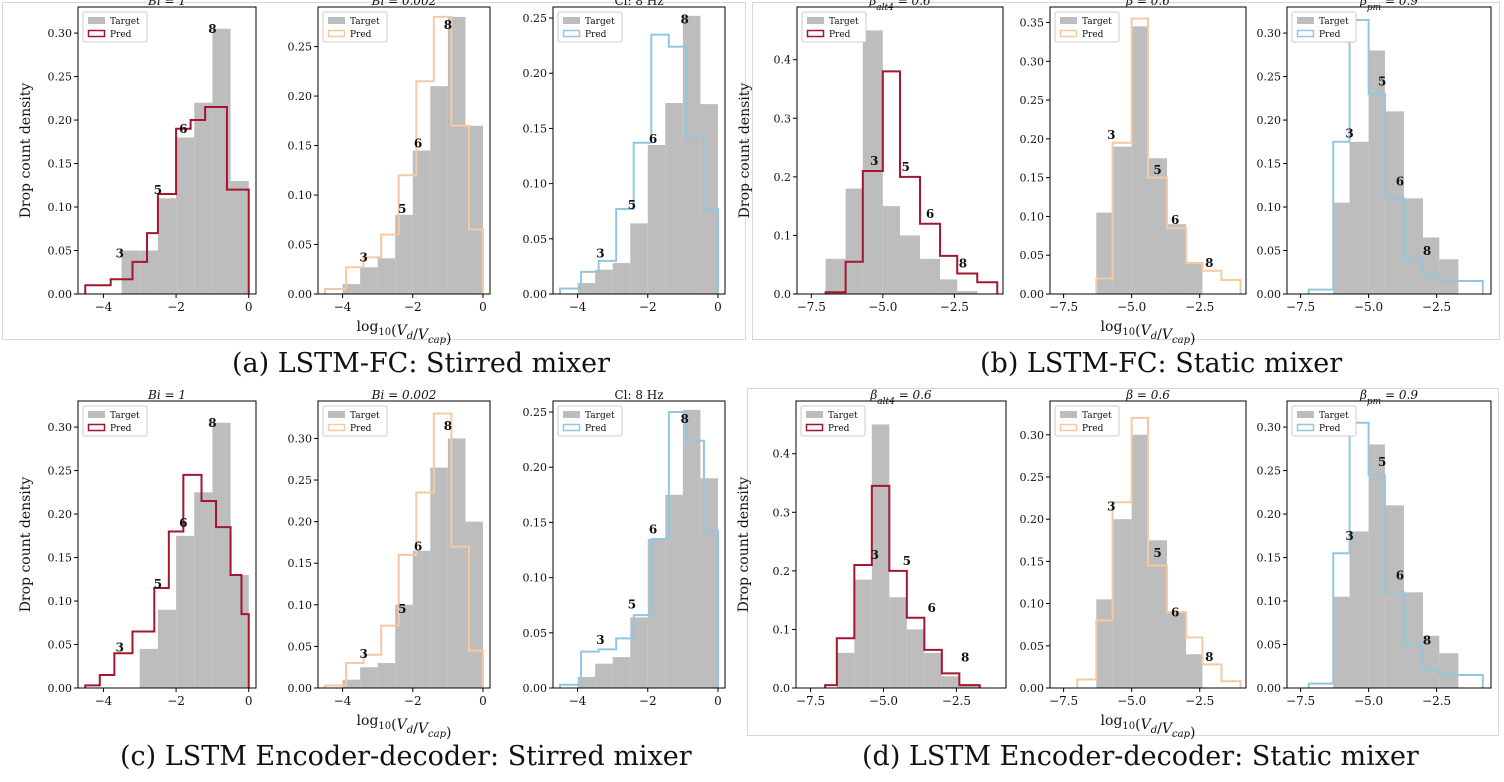 This screenshot has width=1504, height=782. Describe the element at coordinates (300, 47) in the screenshot. I see `panel-2-ytick-label: 0.25` at that location.